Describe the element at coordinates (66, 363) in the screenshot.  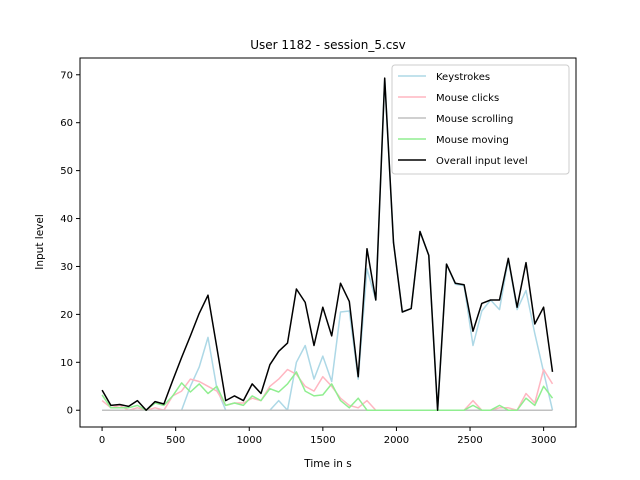
I see `y-tick-label: 10` at that location.